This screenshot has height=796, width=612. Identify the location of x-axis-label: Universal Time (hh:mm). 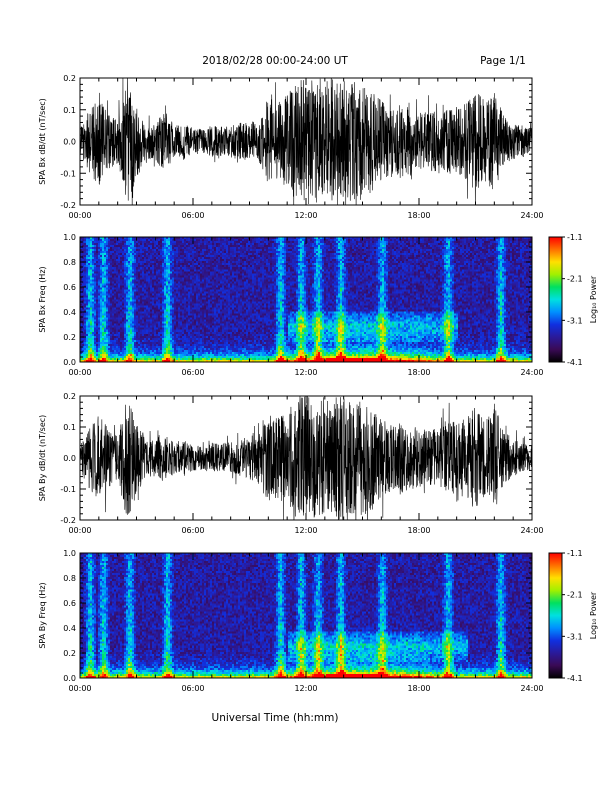
(275, 718).